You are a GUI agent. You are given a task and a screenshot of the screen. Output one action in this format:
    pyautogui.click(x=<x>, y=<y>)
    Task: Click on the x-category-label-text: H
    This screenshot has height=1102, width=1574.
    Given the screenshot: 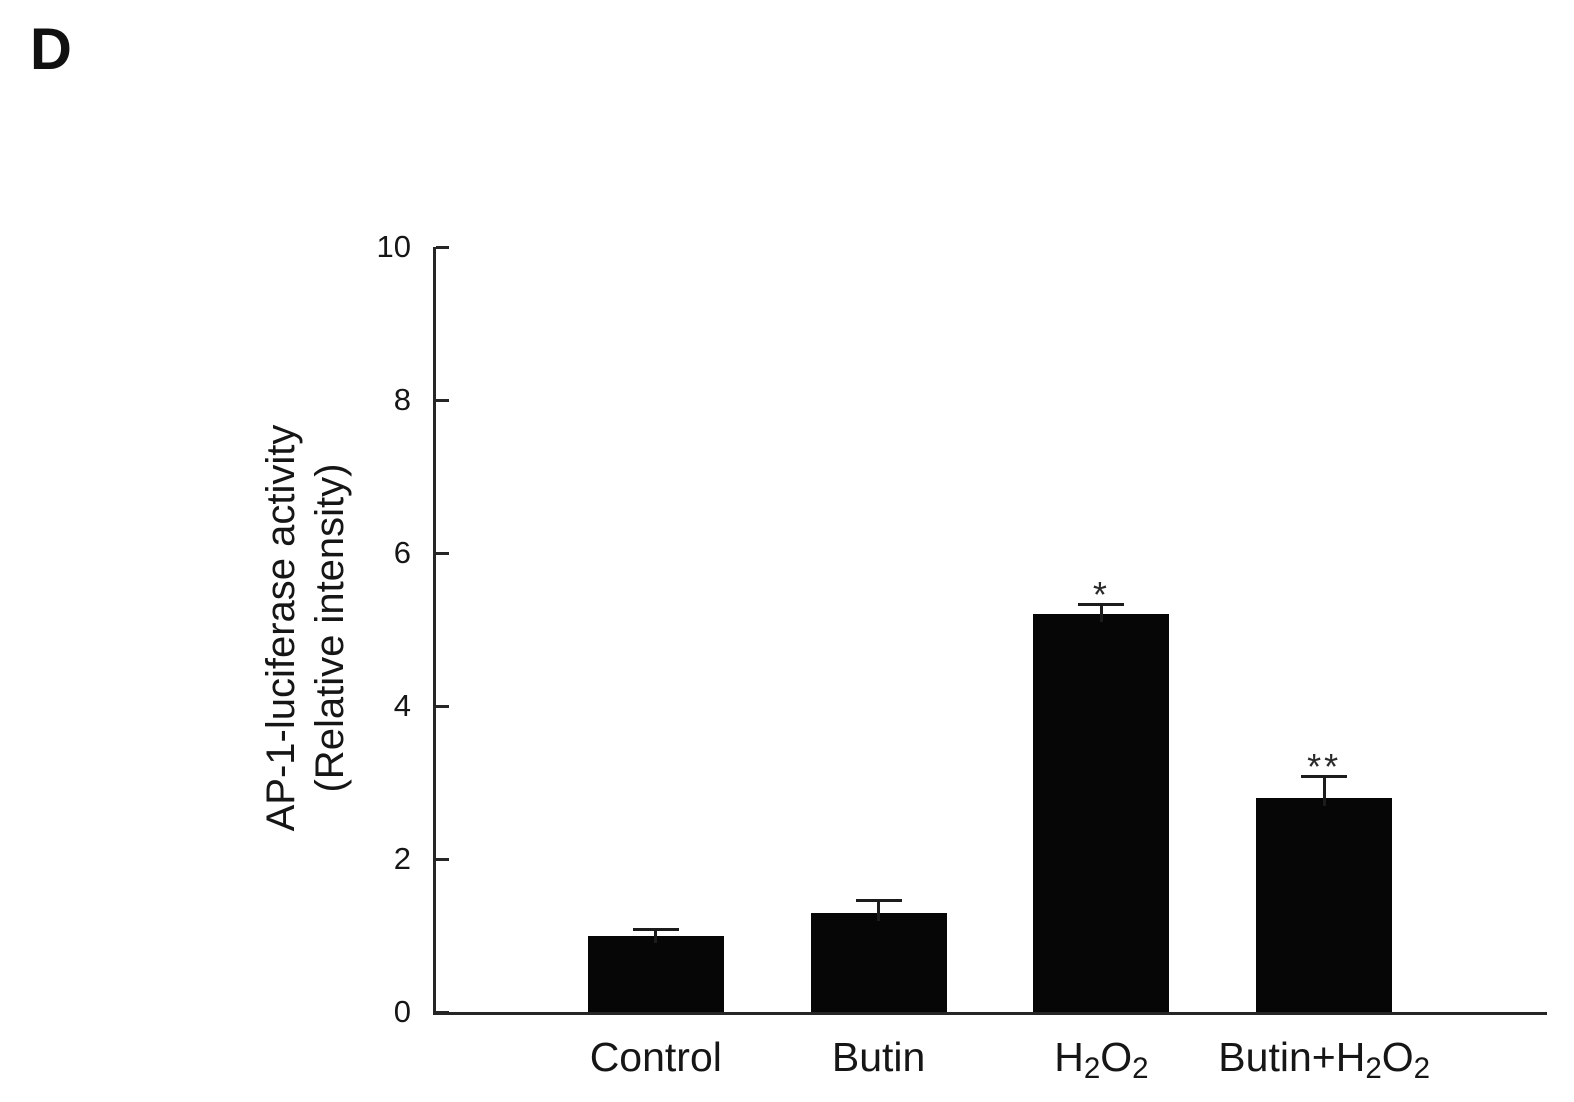 What is the action you would take?
    pyautogui.click(x=1069, y=1057)
    